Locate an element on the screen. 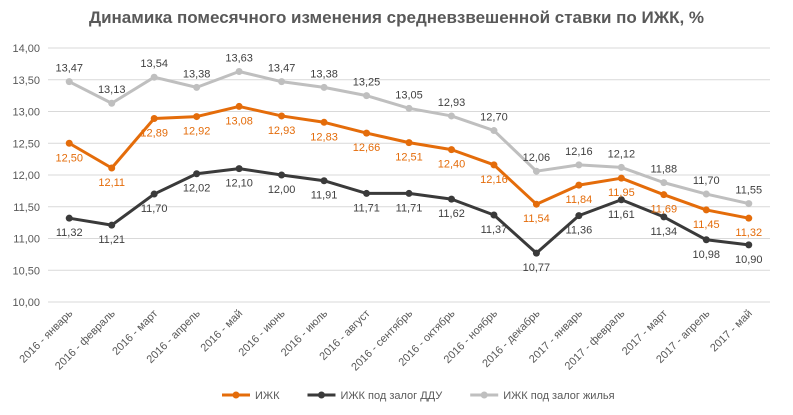 The width and height of the screenshot is (793, 415). data-label: 11,61 is located at coordinates (621, 215).